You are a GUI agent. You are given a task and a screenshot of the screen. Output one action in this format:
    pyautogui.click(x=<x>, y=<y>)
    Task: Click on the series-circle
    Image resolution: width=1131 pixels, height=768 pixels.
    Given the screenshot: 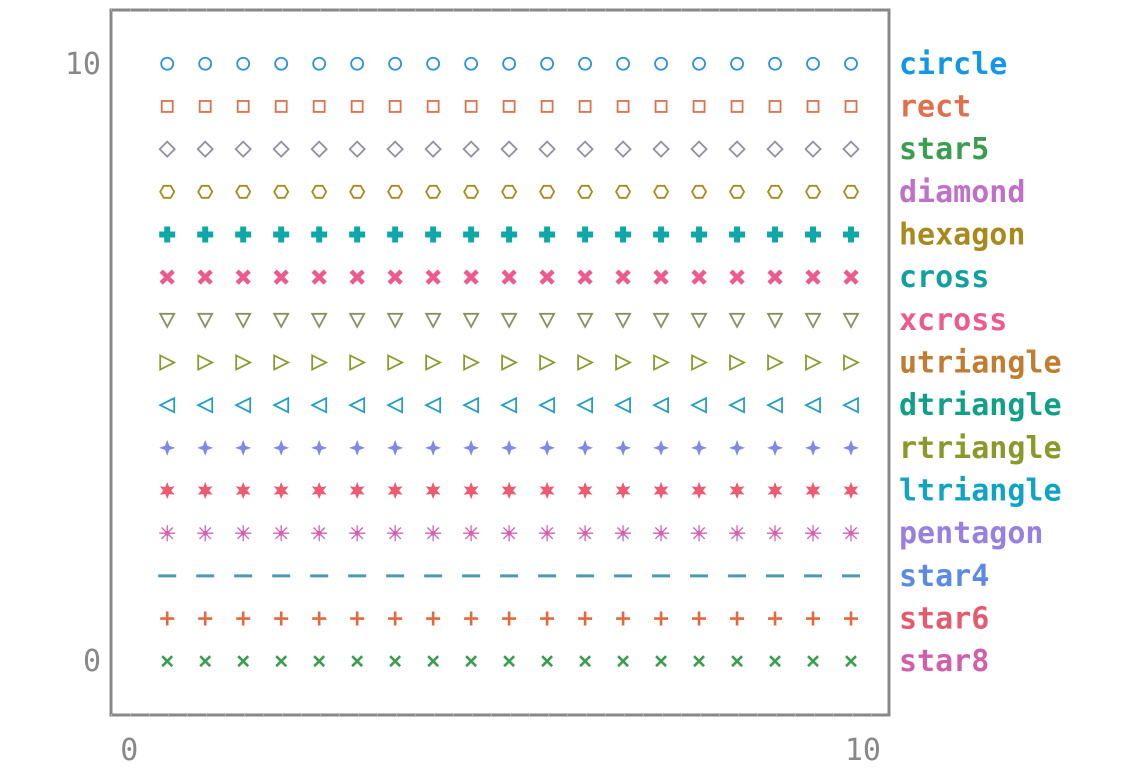 What is the action you would take?
    pyautogui.click(x=509, y=63)
    